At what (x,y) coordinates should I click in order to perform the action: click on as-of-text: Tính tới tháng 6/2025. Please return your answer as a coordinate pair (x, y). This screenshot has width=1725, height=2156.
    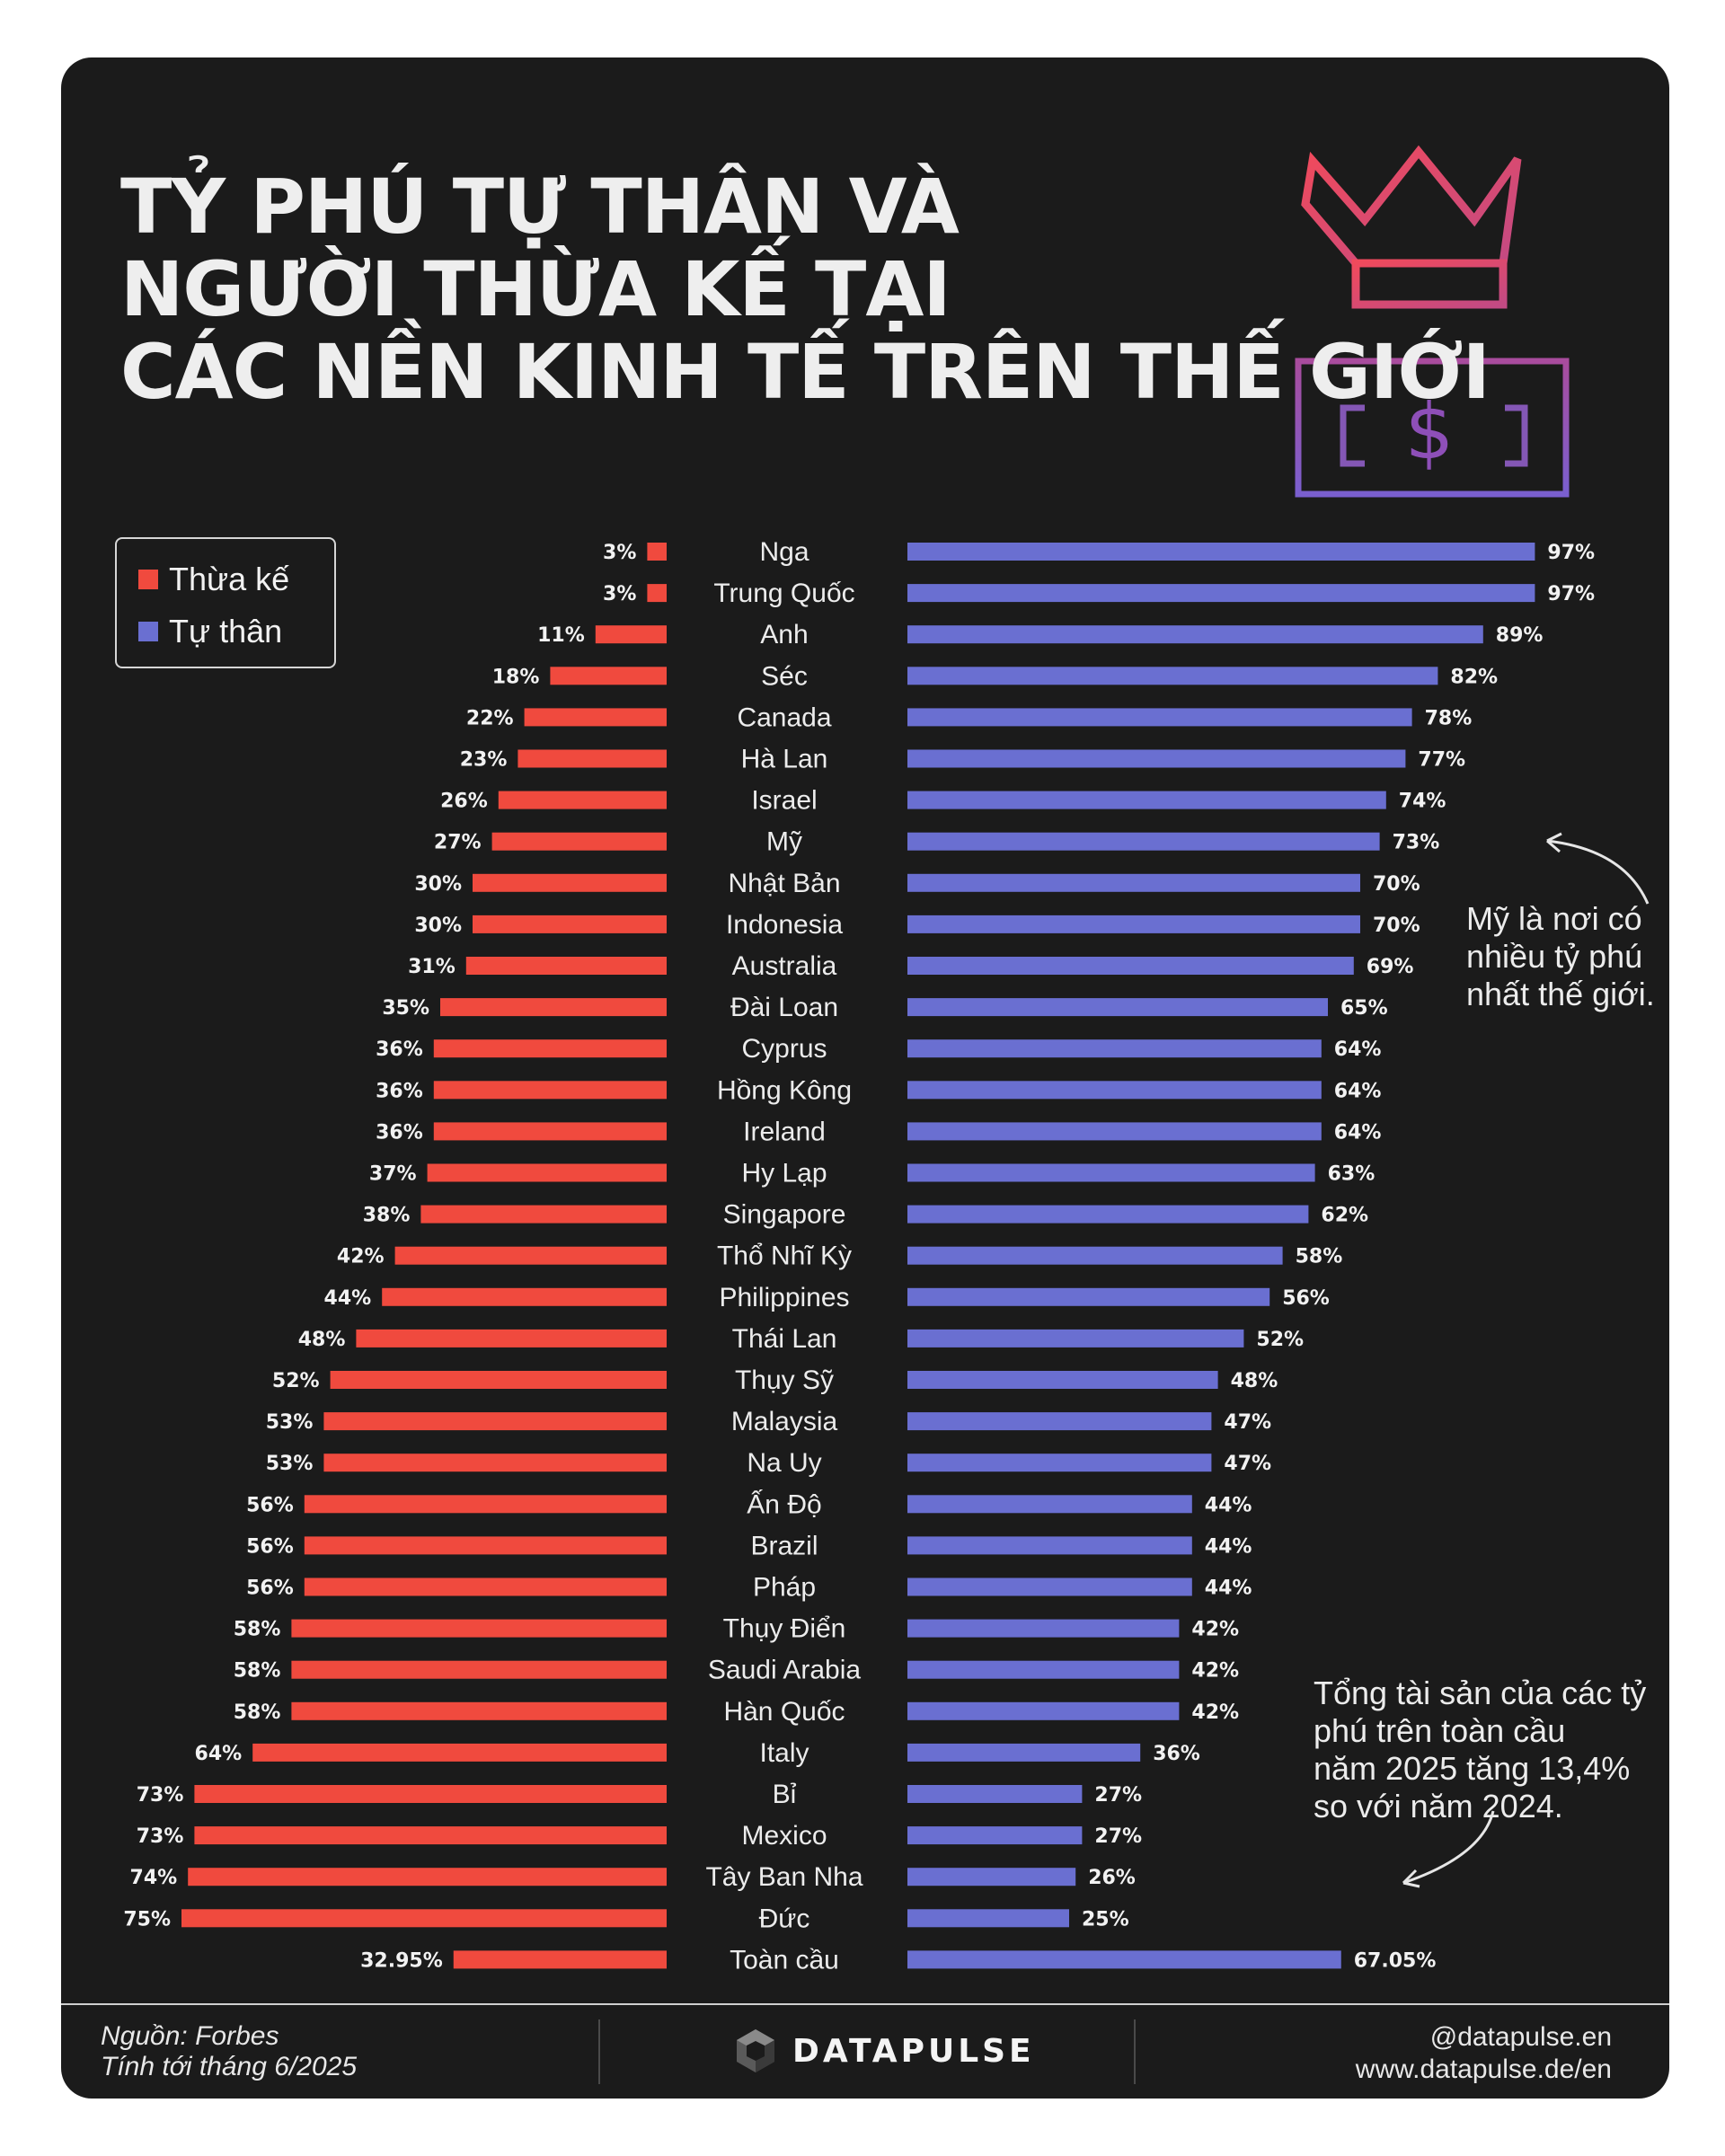
    Looking at the image, I should click on (229, 2066).